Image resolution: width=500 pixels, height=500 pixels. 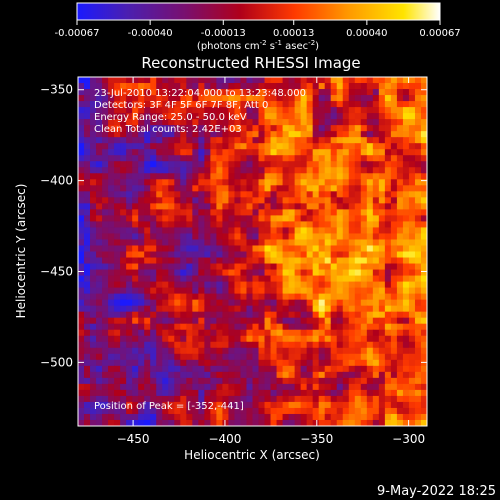 What do you see at coordinates (77, 33) in the screenshot?
I see `colorbar-tick-label: -0.00067` at bounding box center [77, 33].